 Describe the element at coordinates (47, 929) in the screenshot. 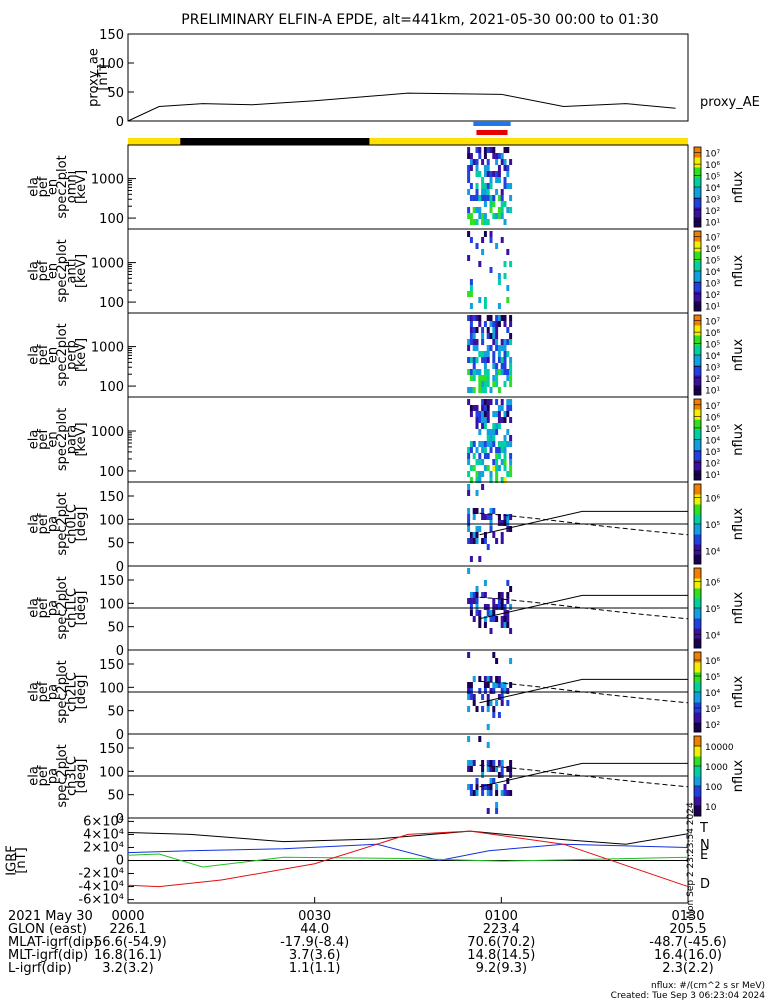

I see `footer-row-label: GLON (east)` at that location.